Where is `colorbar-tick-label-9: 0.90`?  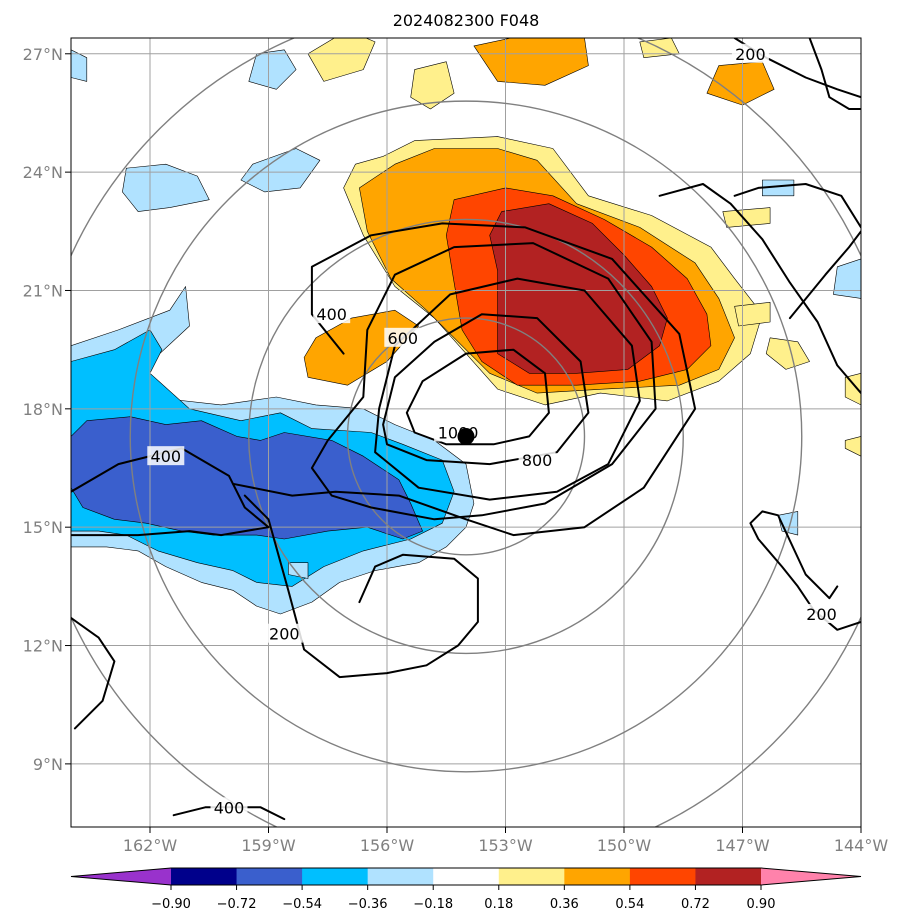
colorbar-tick-label-9: 0.90 is located at coordinates (761, 904).